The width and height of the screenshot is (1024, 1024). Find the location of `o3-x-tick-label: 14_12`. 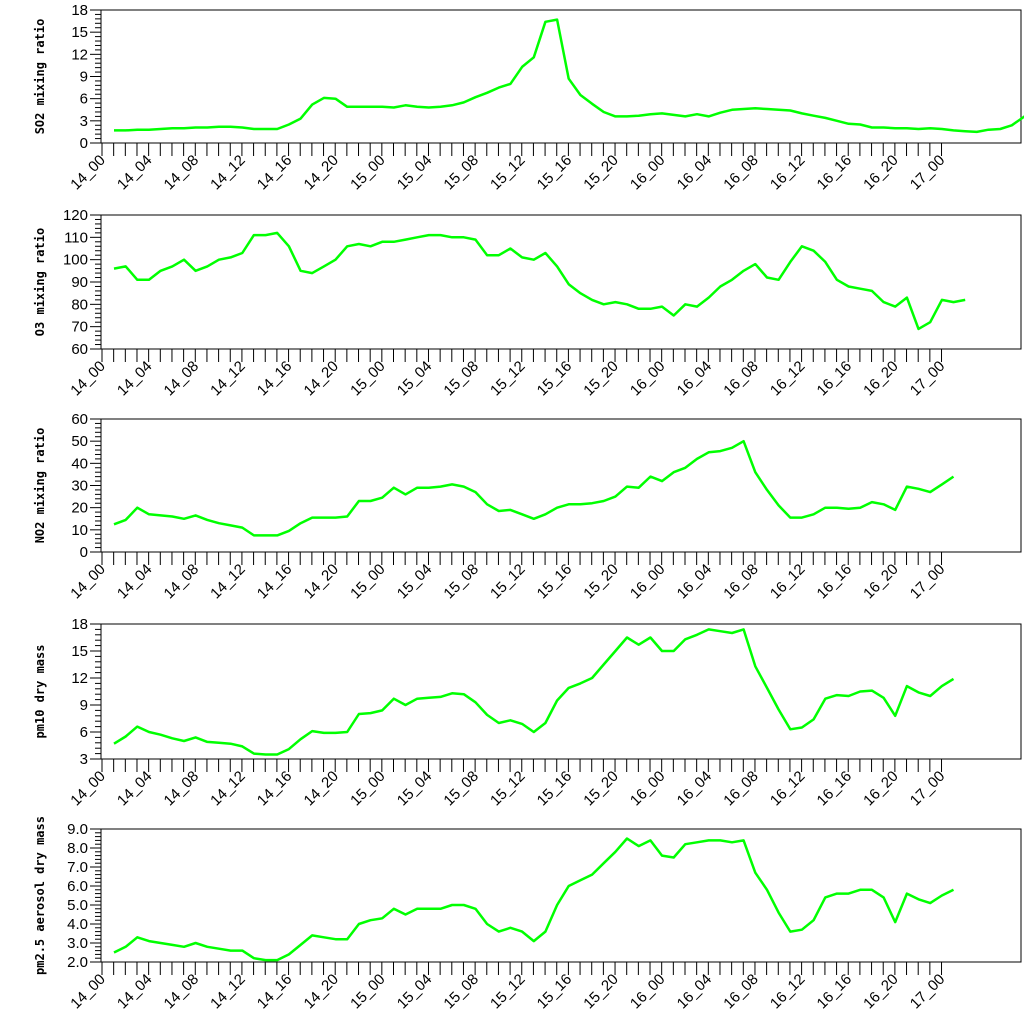

o3-x-tick-label: 14_12 is located at coordinates (228, 379).